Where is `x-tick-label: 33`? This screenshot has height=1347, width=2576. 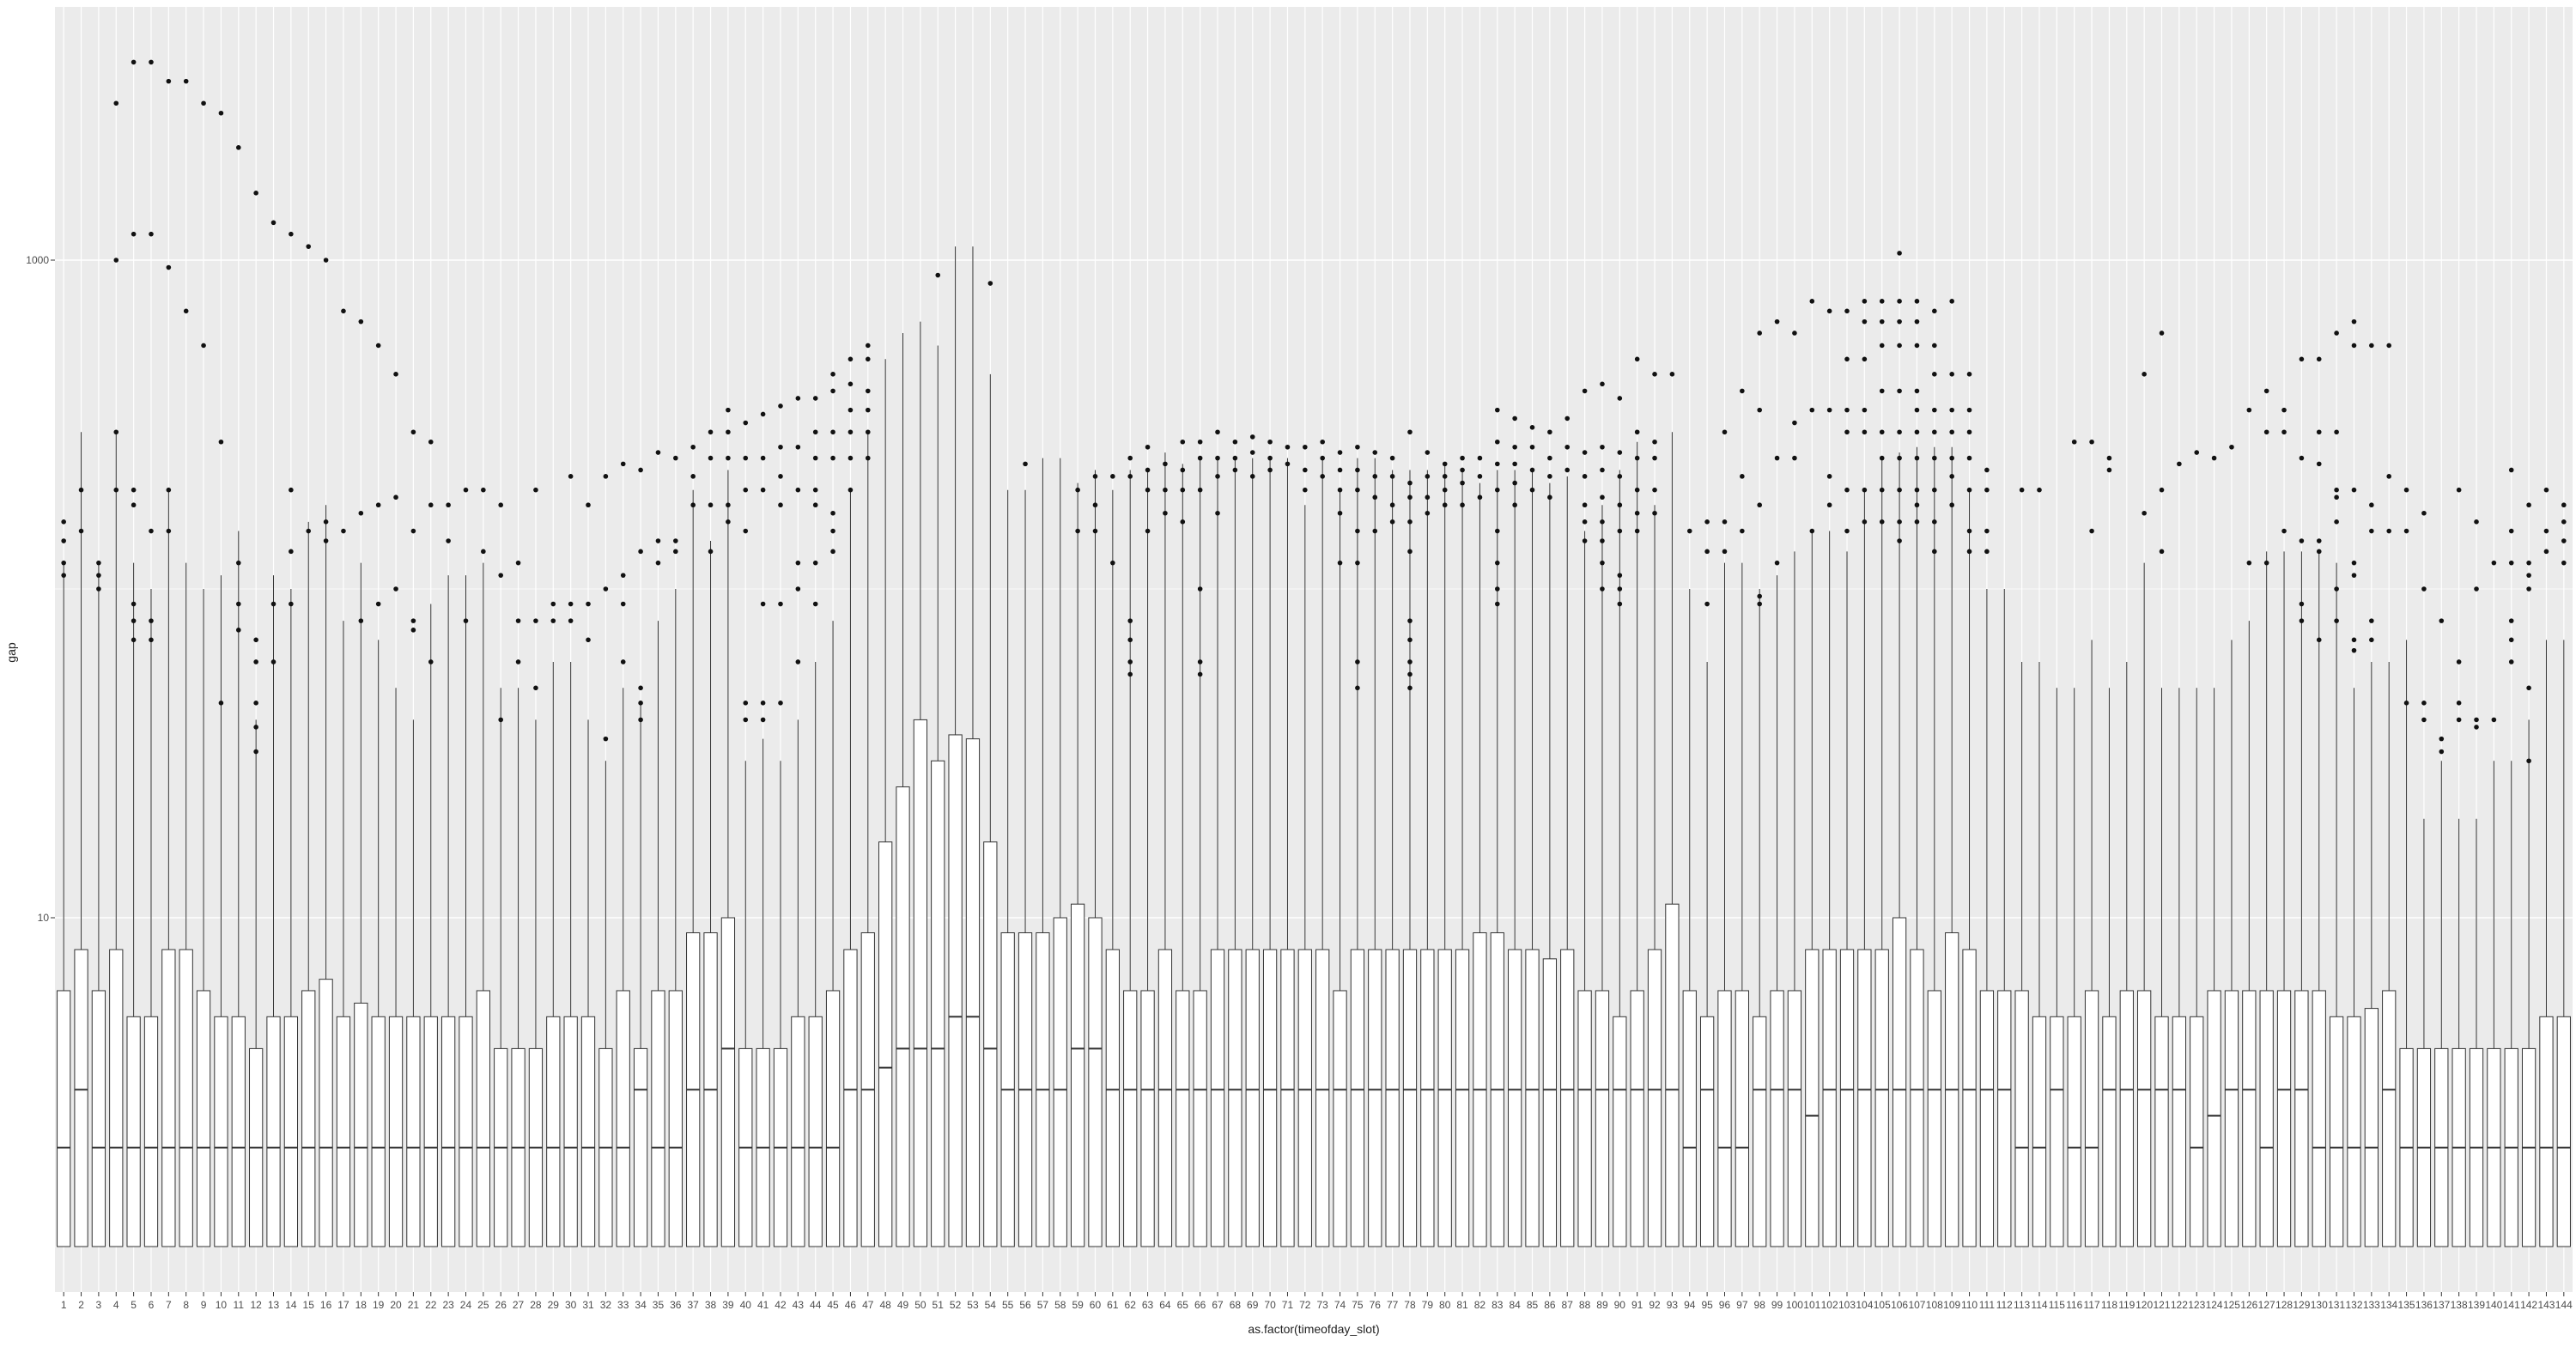 x-tick-label: 33 is located at coordinates (623, 1305).